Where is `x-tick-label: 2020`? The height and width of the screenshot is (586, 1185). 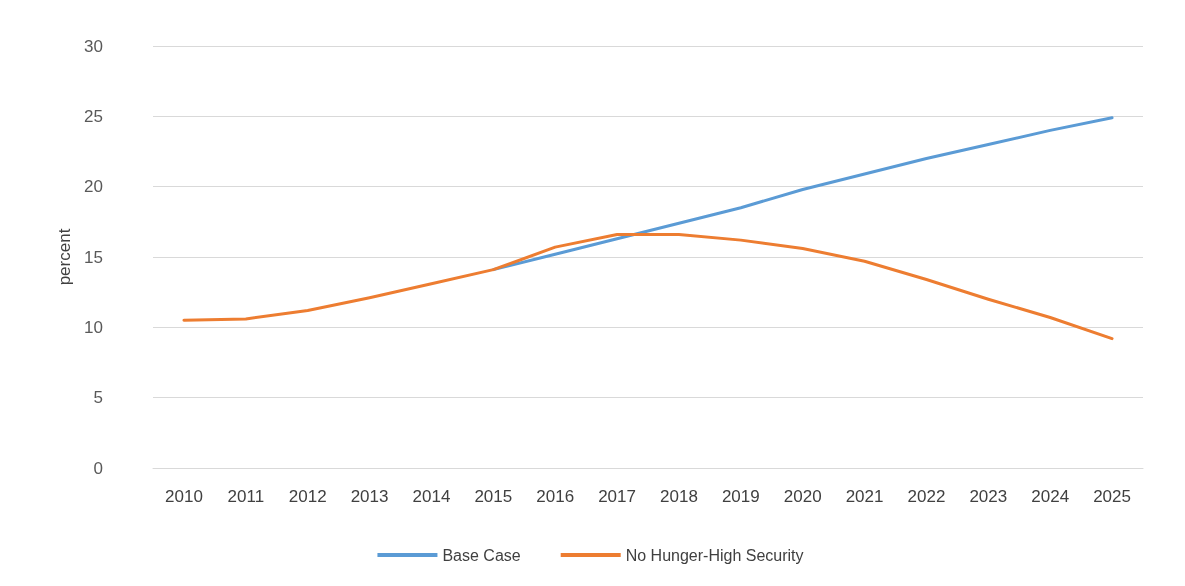
x-tick-label: 2020 is located at coordinates (802, 496).